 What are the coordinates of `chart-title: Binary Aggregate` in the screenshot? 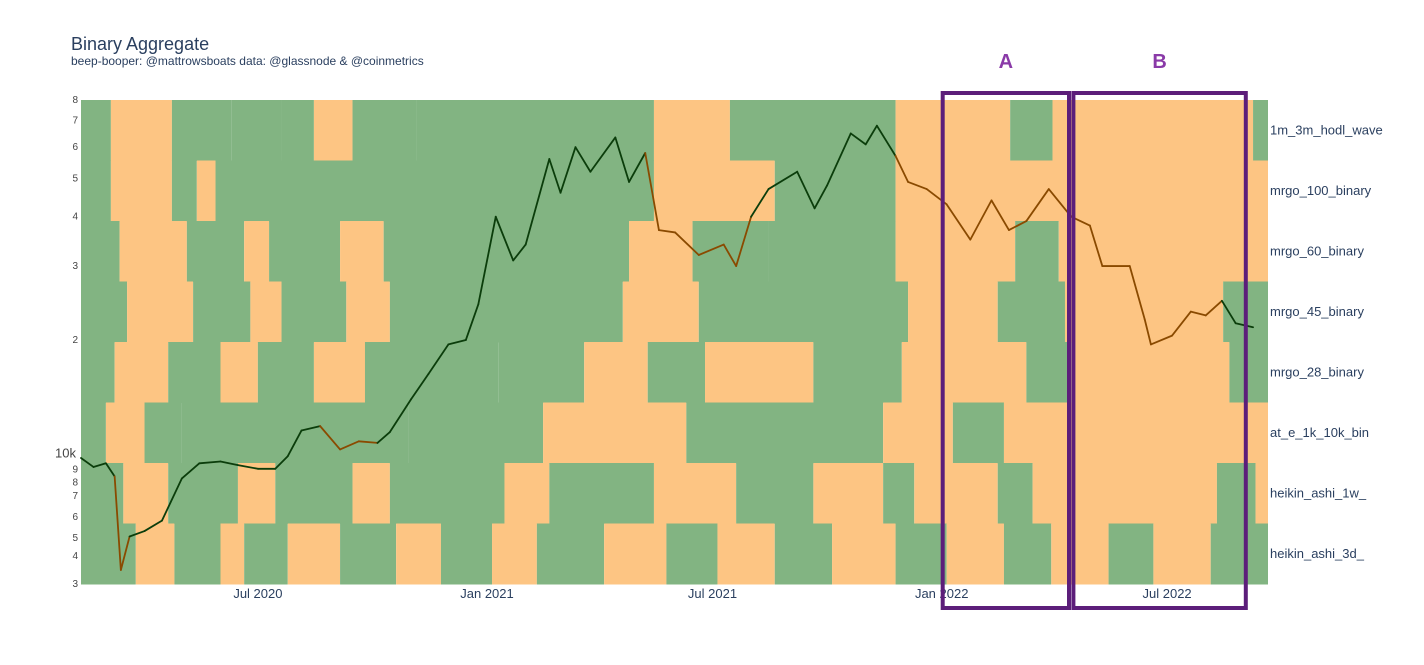 It's located at (140, 44).